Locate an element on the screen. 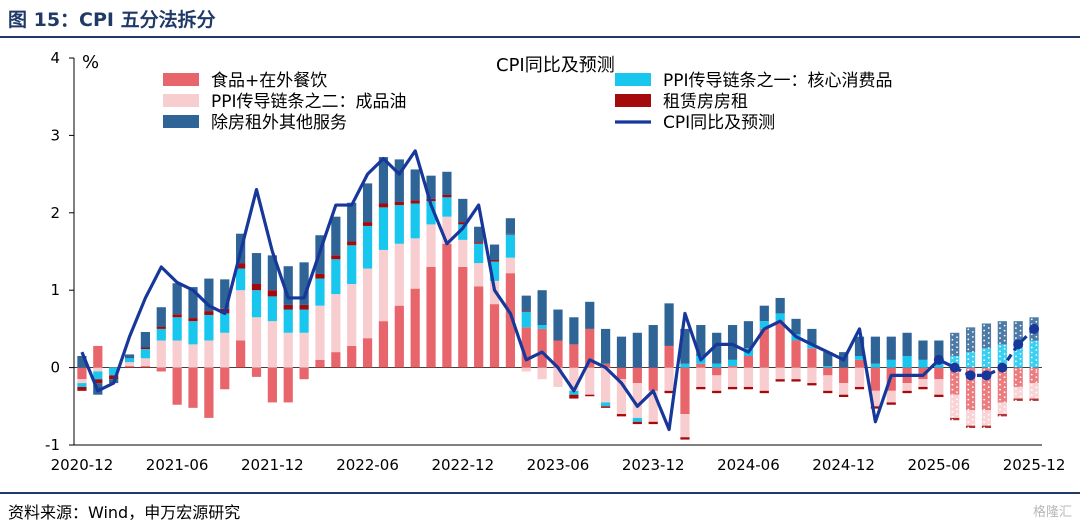 This screenshot has height=527, width=1080. x-tick-label: 2025-12 is located at coordinates (1034, 465).